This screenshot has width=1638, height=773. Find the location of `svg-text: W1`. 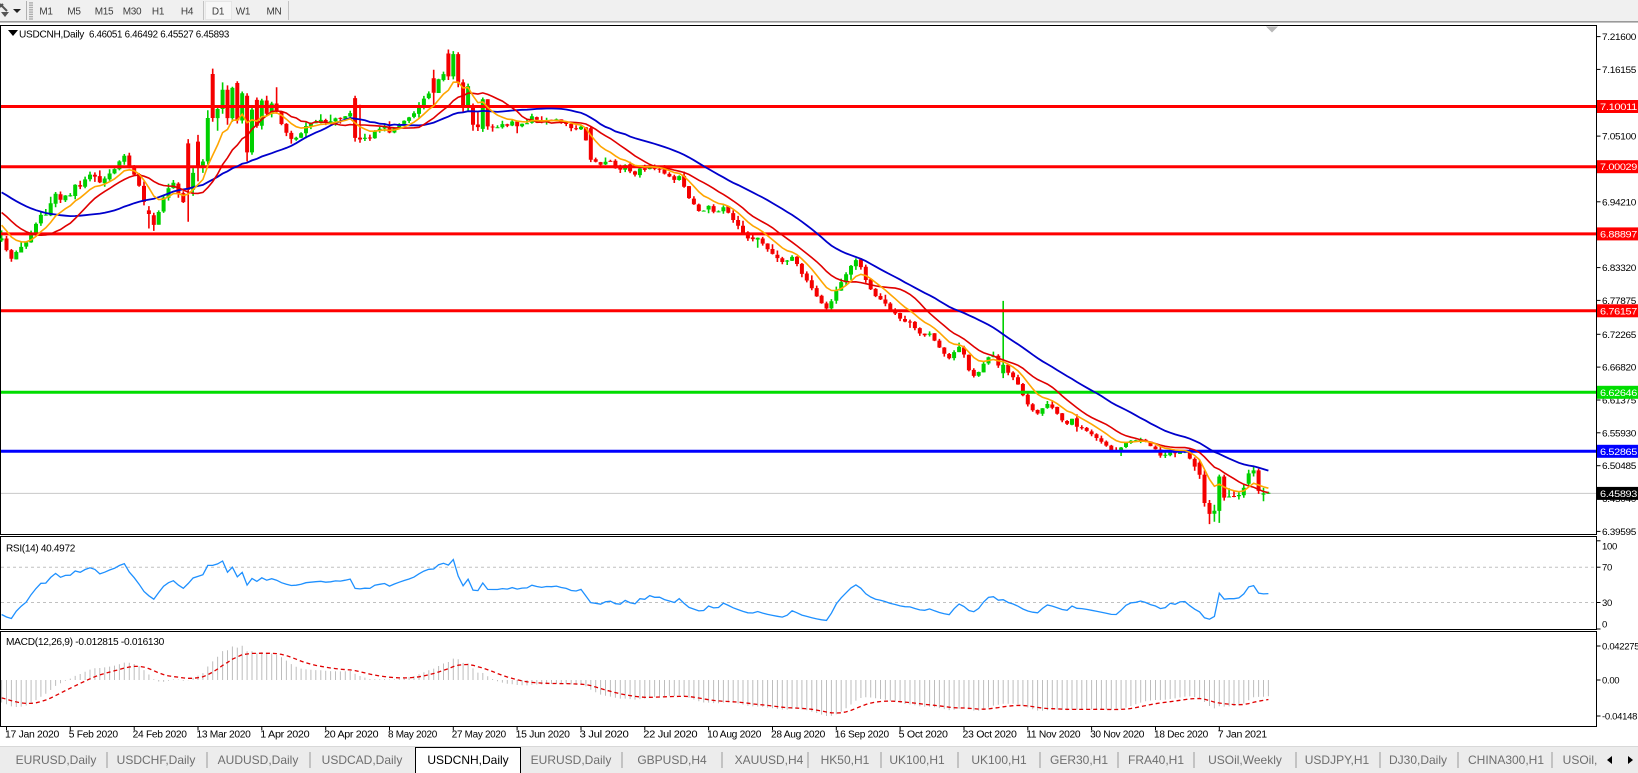

svg-text: W1 is located at coordinates (243, 12).